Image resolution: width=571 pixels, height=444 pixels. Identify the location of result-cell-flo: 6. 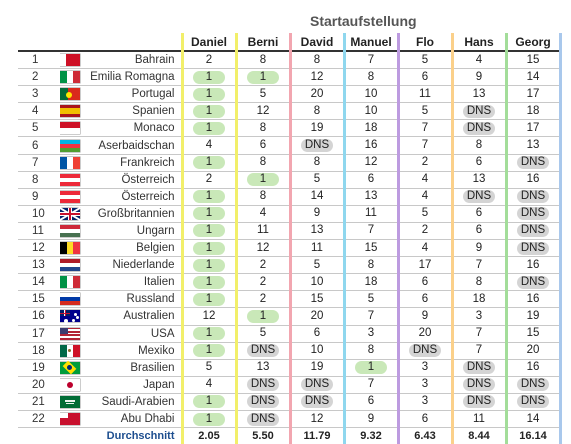
(425, 282).